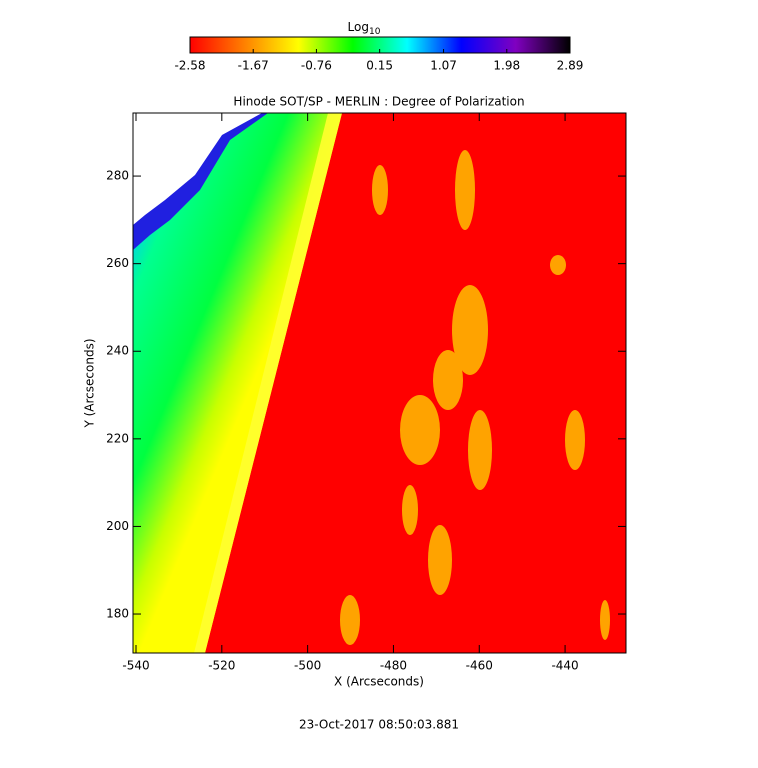 Image resolution: width=758 pixels, height=768 pixels. Describe the element at coordinates (117, 526) in the screenshot. I see `y-tick-label: 200` at that location.